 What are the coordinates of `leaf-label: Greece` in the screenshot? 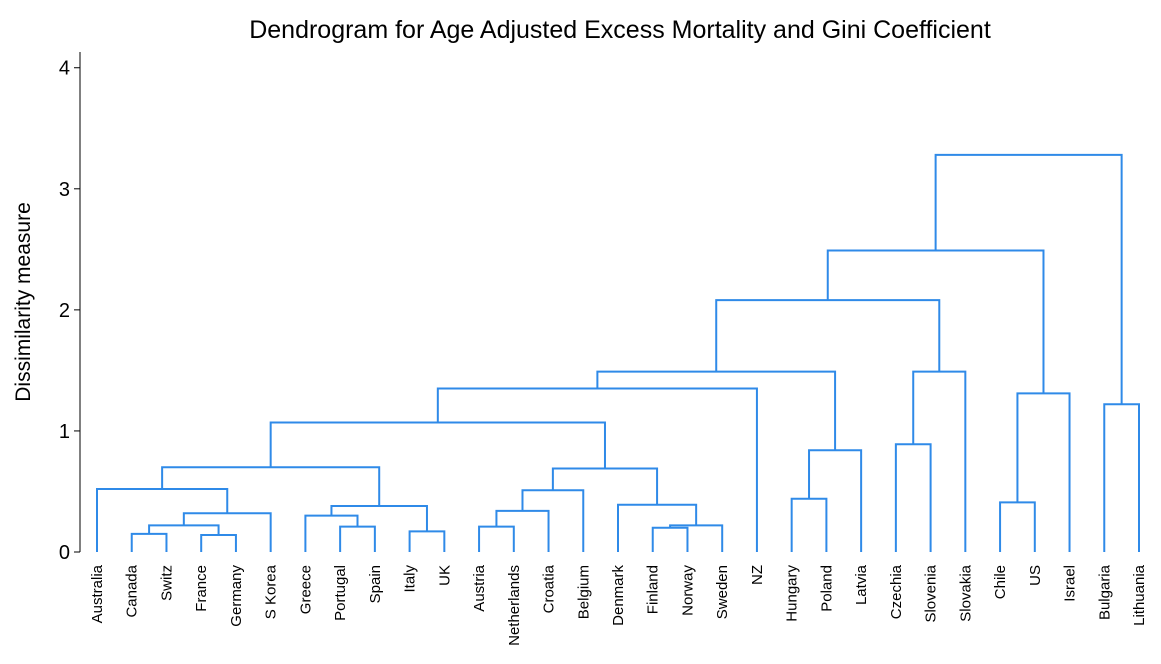 It's located at (305, 589).